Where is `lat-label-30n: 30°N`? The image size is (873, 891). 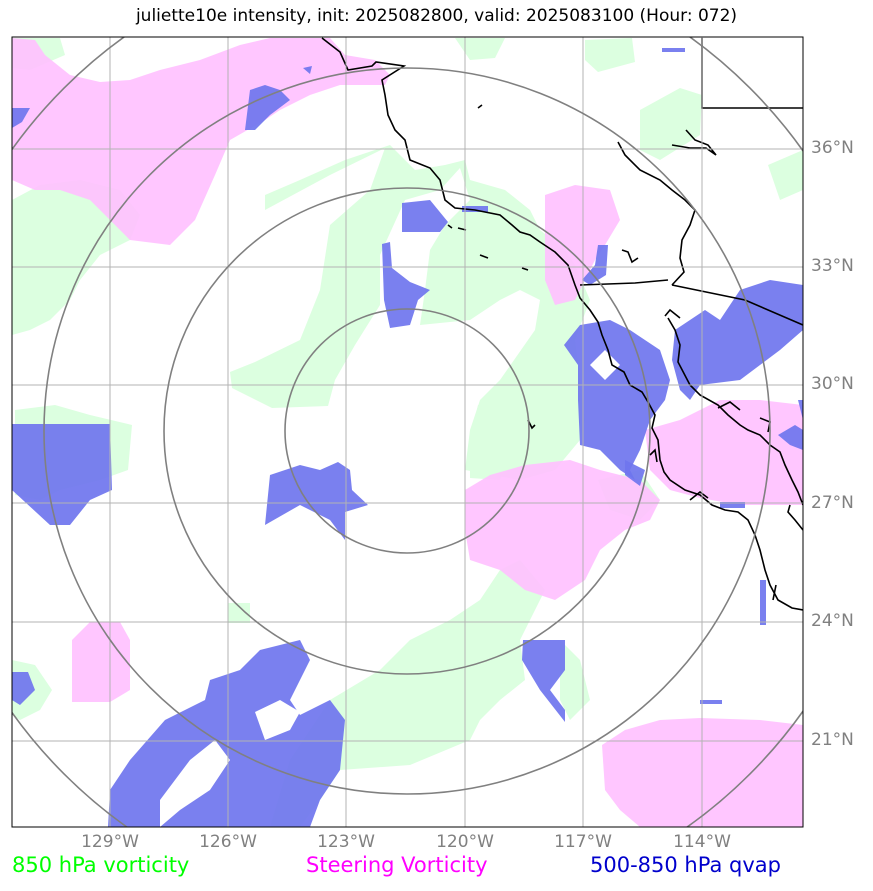
lat-label-30n: 30°N is located at coordinates (832, 384).